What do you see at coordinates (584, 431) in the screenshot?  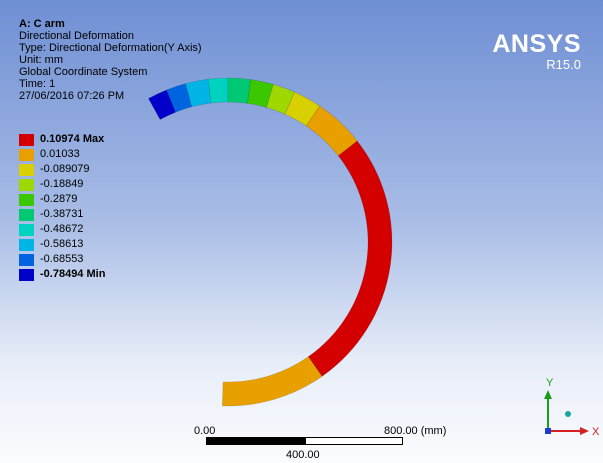 I see `x-axis-arrow` at bounding box center [584, 431].